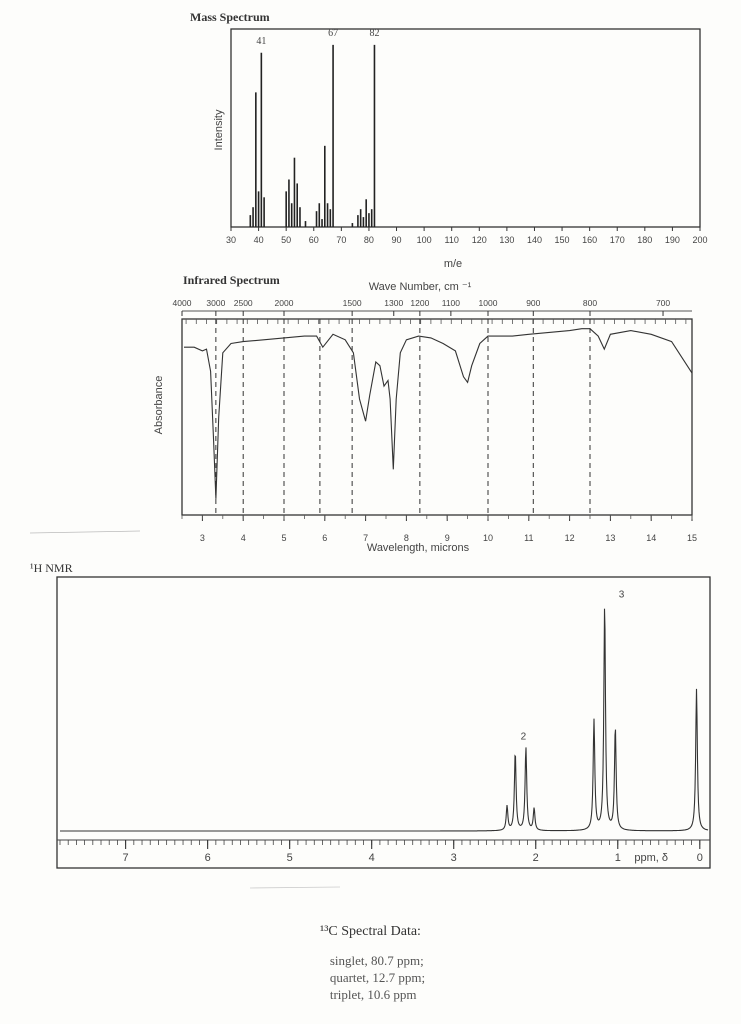  I want to click on ms-xtick-label: 180, so click(644, 240).